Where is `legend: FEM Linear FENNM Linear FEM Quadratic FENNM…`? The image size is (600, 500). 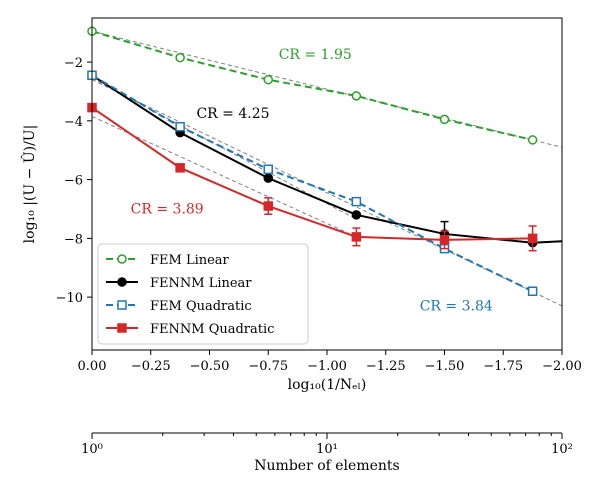
legend: FEM Linear FENNM Linear FEM Quadratic FENNM… is located at coordinates (203, 294).